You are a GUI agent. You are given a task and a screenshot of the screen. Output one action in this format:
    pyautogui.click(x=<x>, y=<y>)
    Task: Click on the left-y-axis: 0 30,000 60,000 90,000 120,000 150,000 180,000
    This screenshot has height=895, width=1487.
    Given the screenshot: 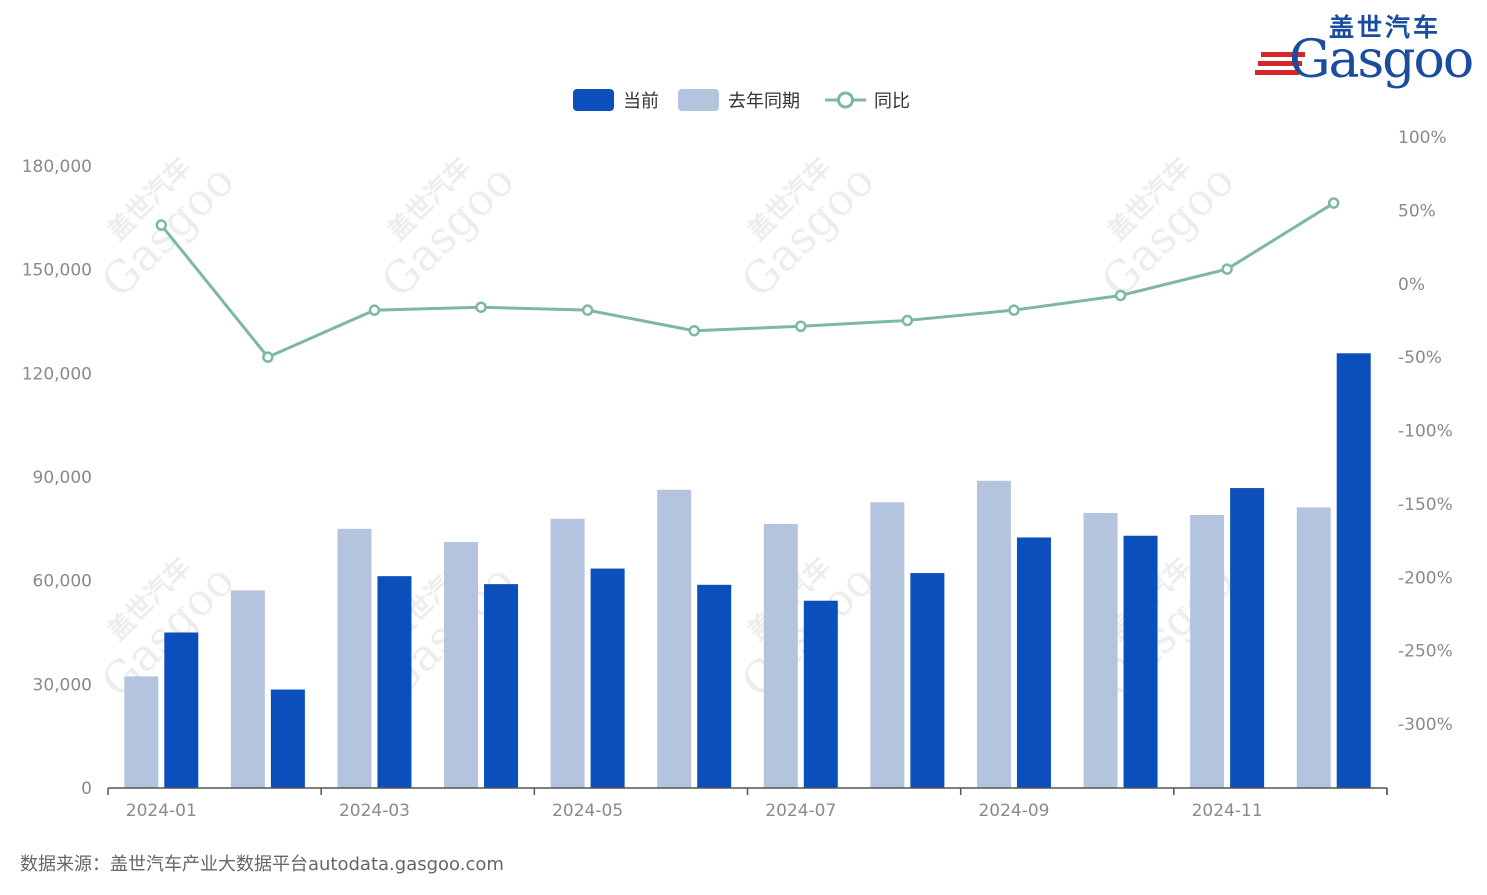 What is the action you would take?
    pyautogui.click(x=57, y=478)
    